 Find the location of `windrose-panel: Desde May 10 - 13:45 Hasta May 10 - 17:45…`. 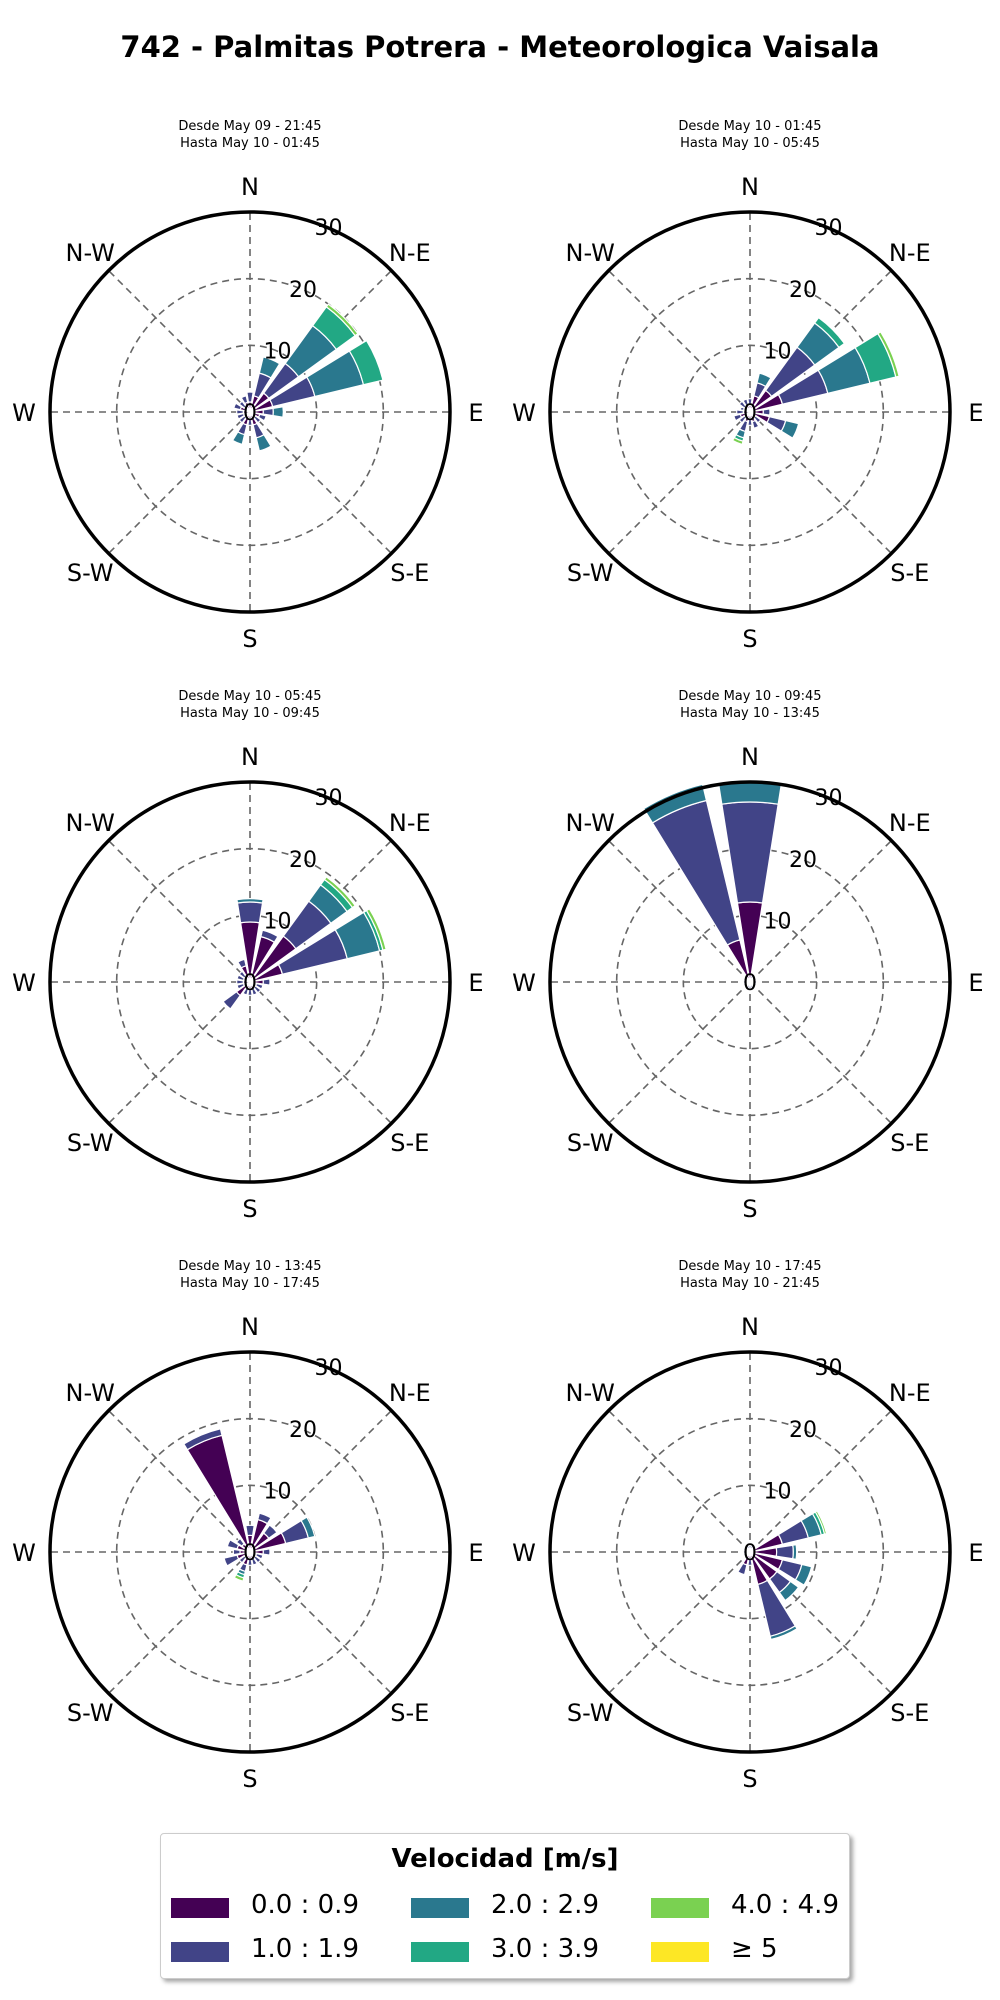

windrose-panel: Desde May 10 - 13:45 Hasta May 10 - 17:45… is located at coordinates (247, 1526).